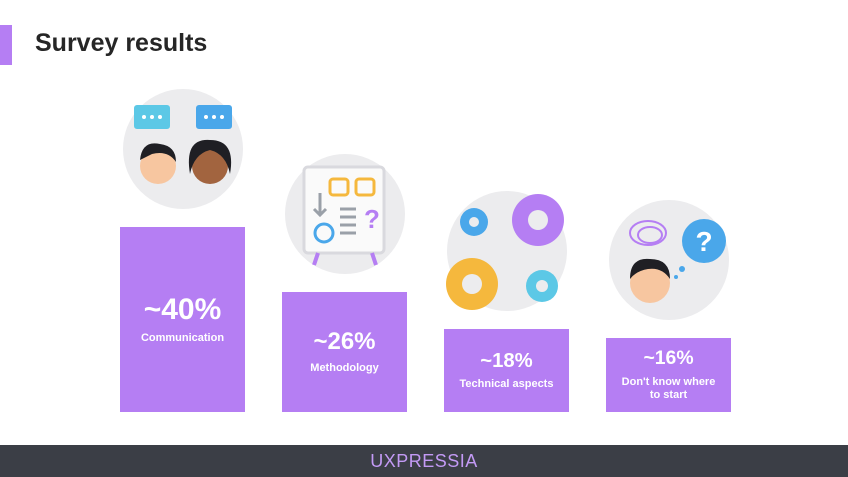  I want to click on value-label: ~40%, so click(182, 310).